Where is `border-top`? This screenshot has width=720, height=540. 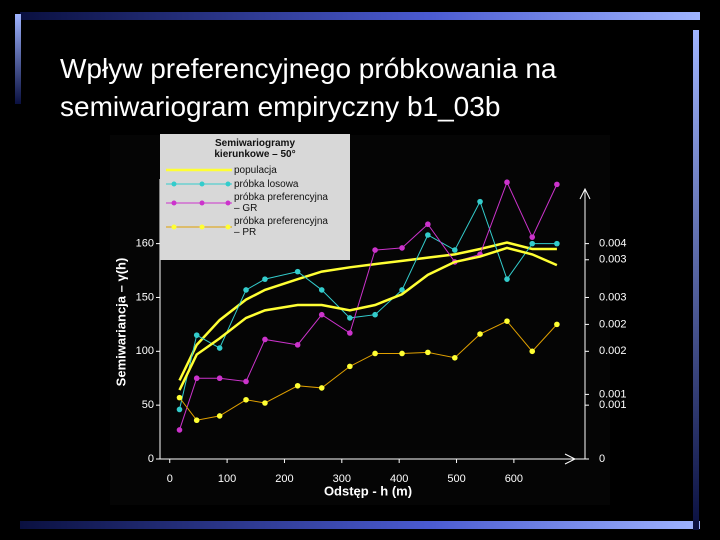 border-top is located at coordinates (360, 16).